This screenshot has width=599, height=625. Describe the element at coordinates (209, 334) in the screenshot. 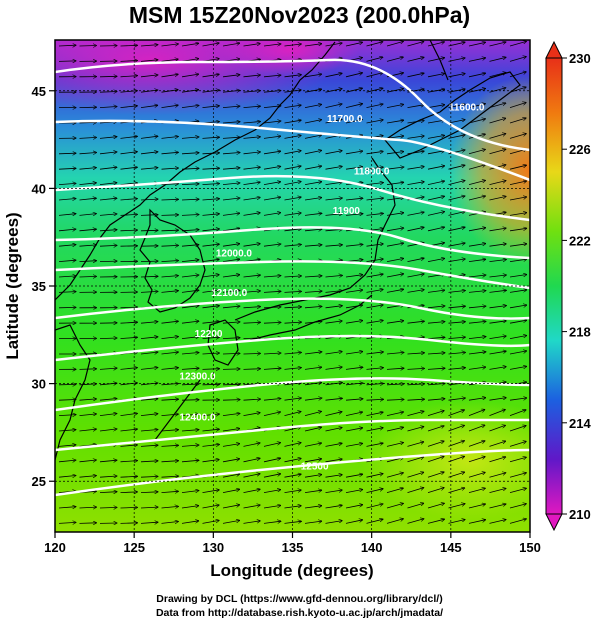

I see `contour-label: 12200` at that location.